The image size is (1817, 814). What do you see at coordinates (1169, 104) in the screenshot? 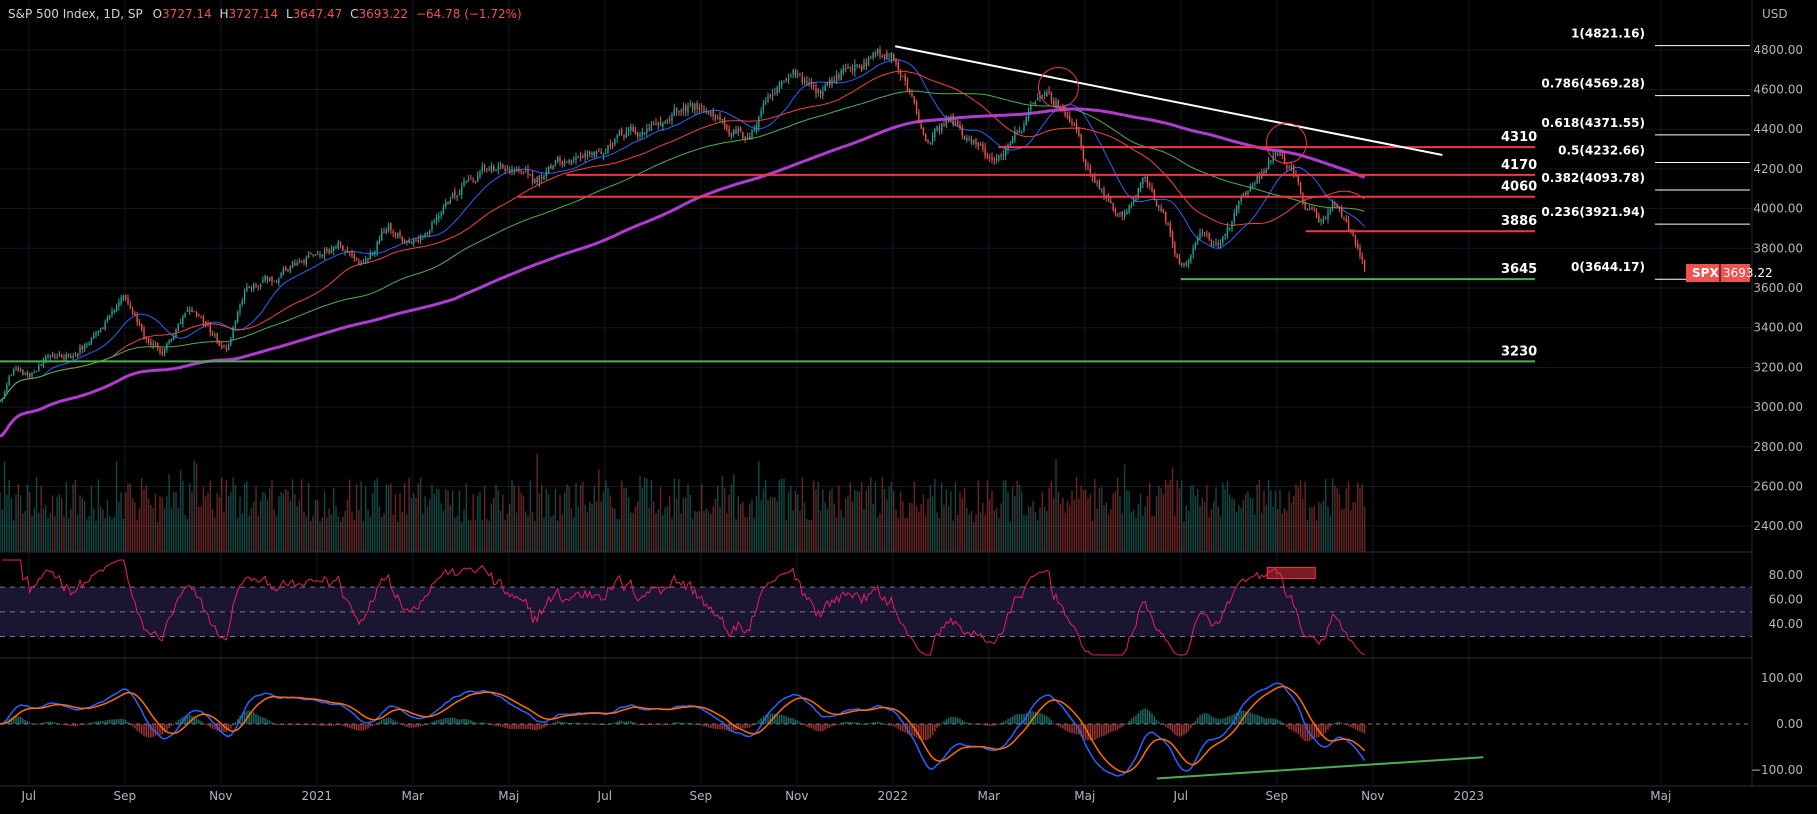
I see `drawings` at bounding box center [1169, 104].